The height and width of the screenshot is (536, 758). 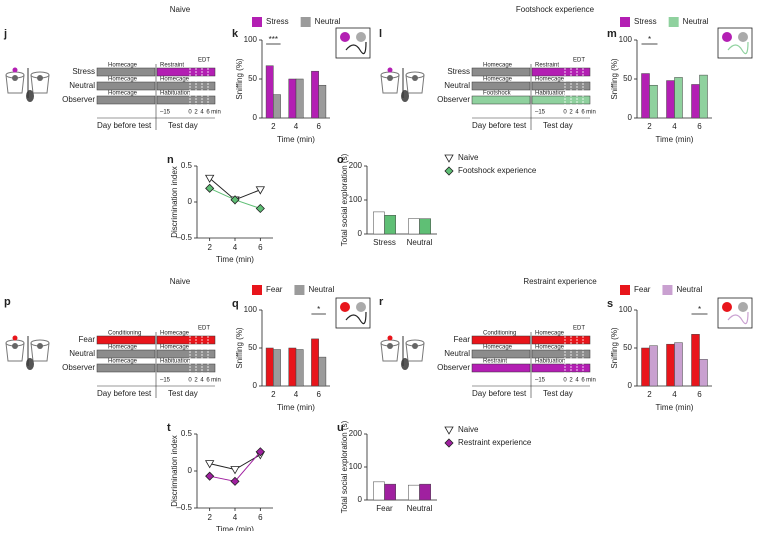 What do you see at coordinates (169, 428) in the screenshot?
I see `panel-letter: t` at bounding box center [169, 428].